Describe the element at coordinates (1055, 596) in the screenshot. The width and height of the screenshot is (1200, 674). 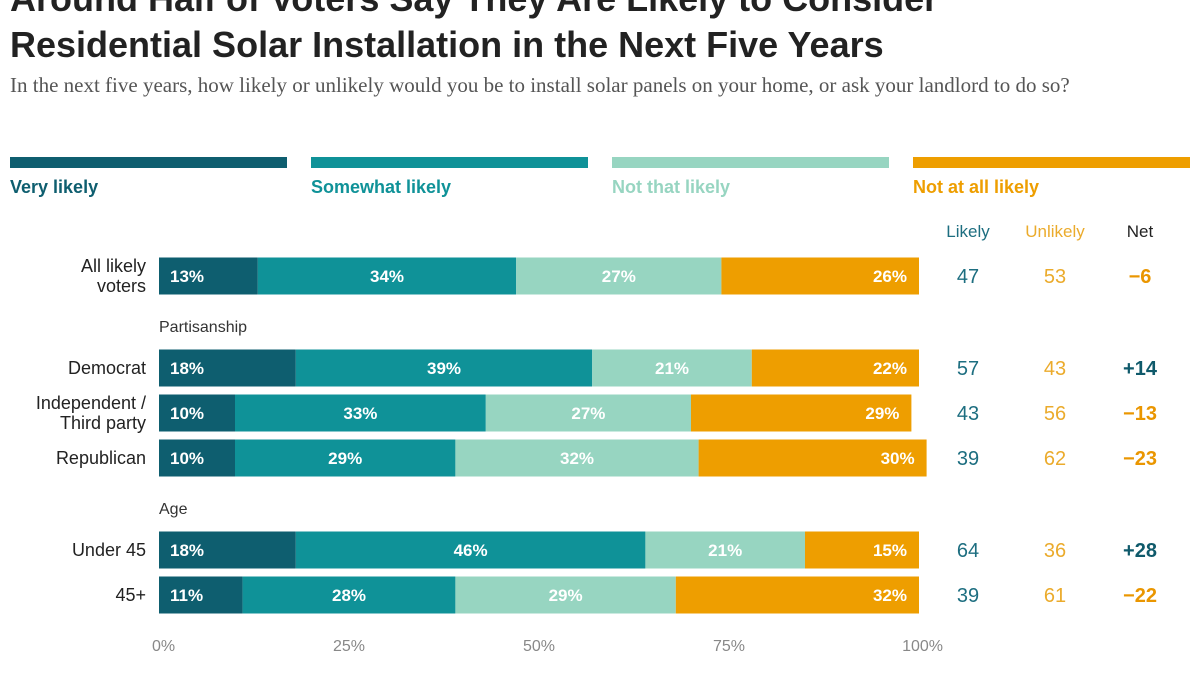
I see `unlikely-value: 61` at that location.